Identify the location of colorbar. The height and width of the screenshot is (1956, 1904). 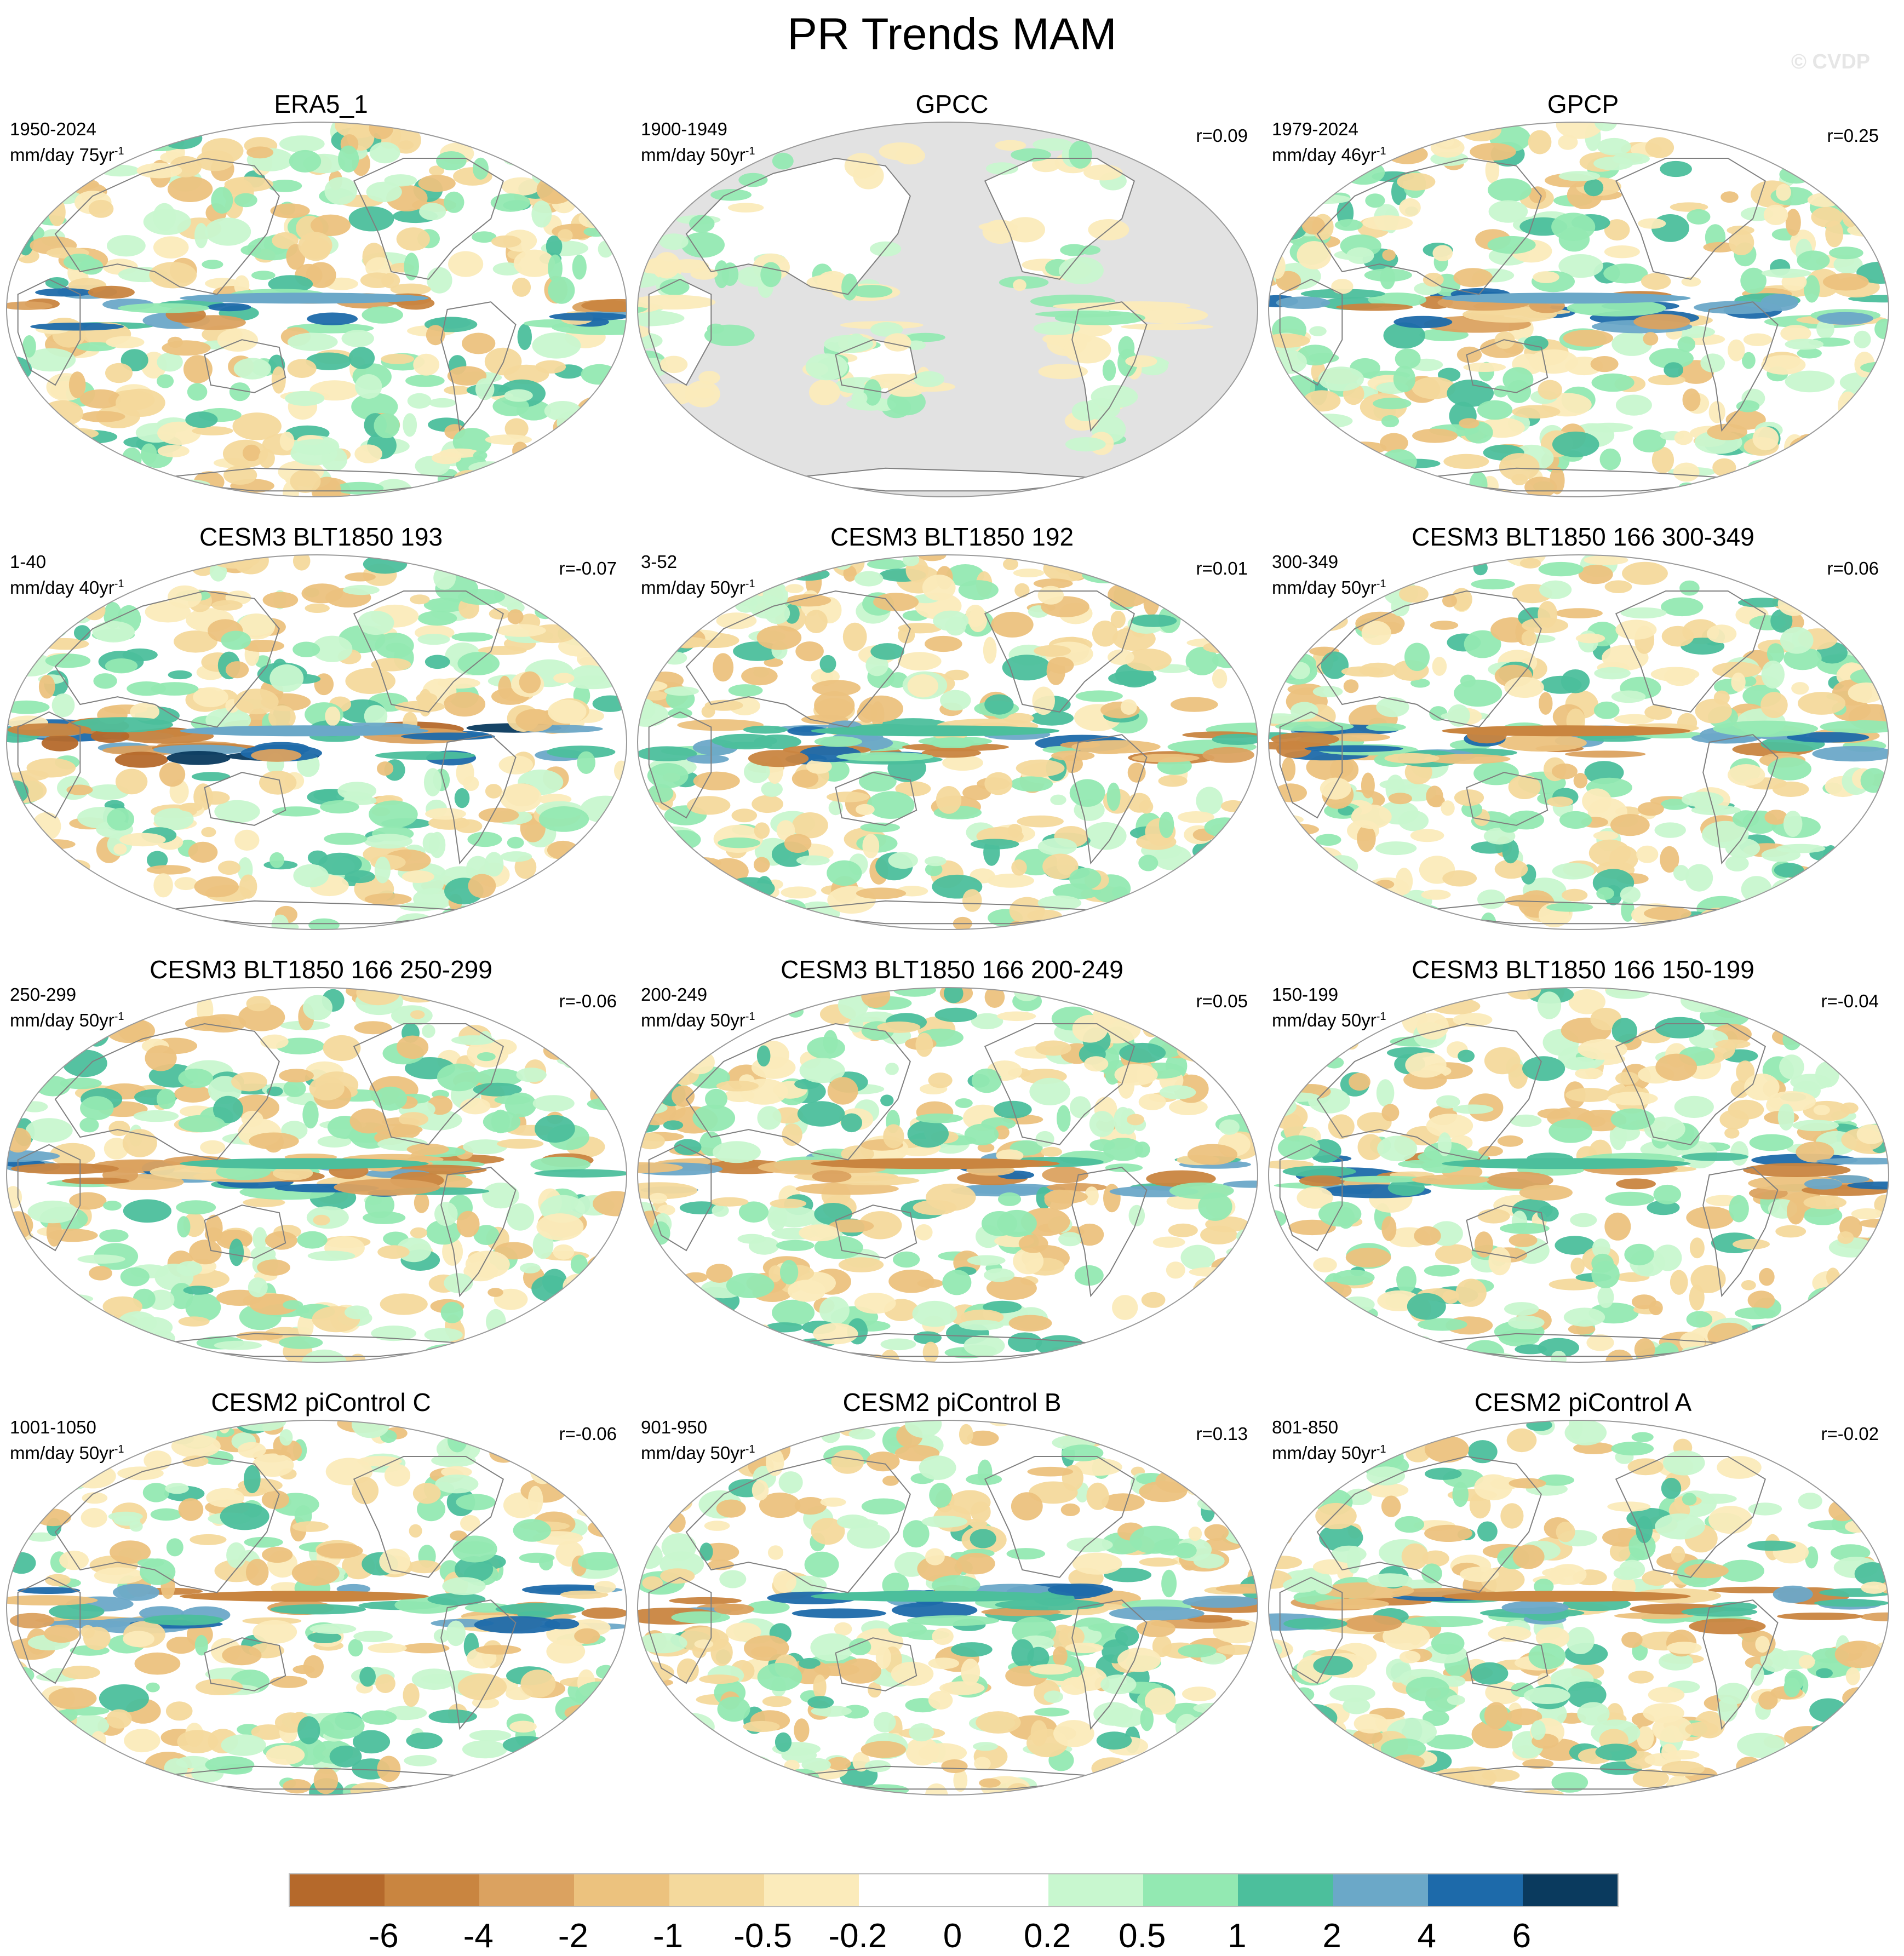
(954, 1890).